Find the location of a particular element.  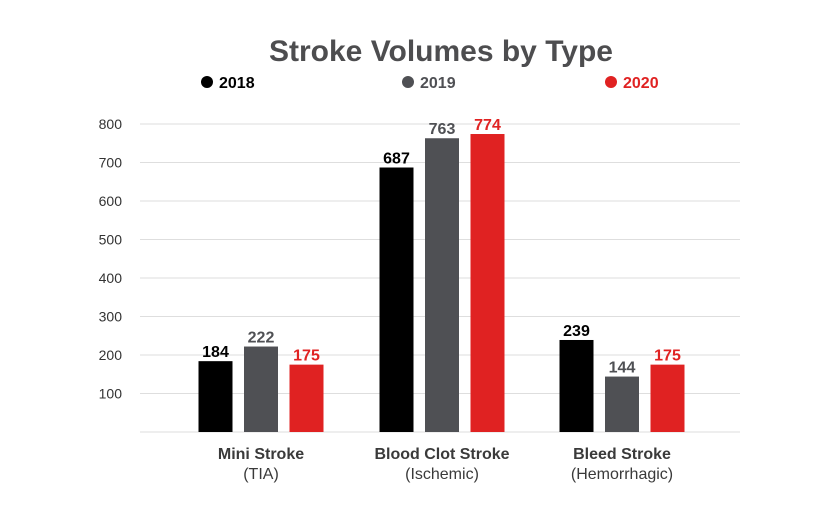

category-label: Mini Stroke is located at coordinates (261, 454).